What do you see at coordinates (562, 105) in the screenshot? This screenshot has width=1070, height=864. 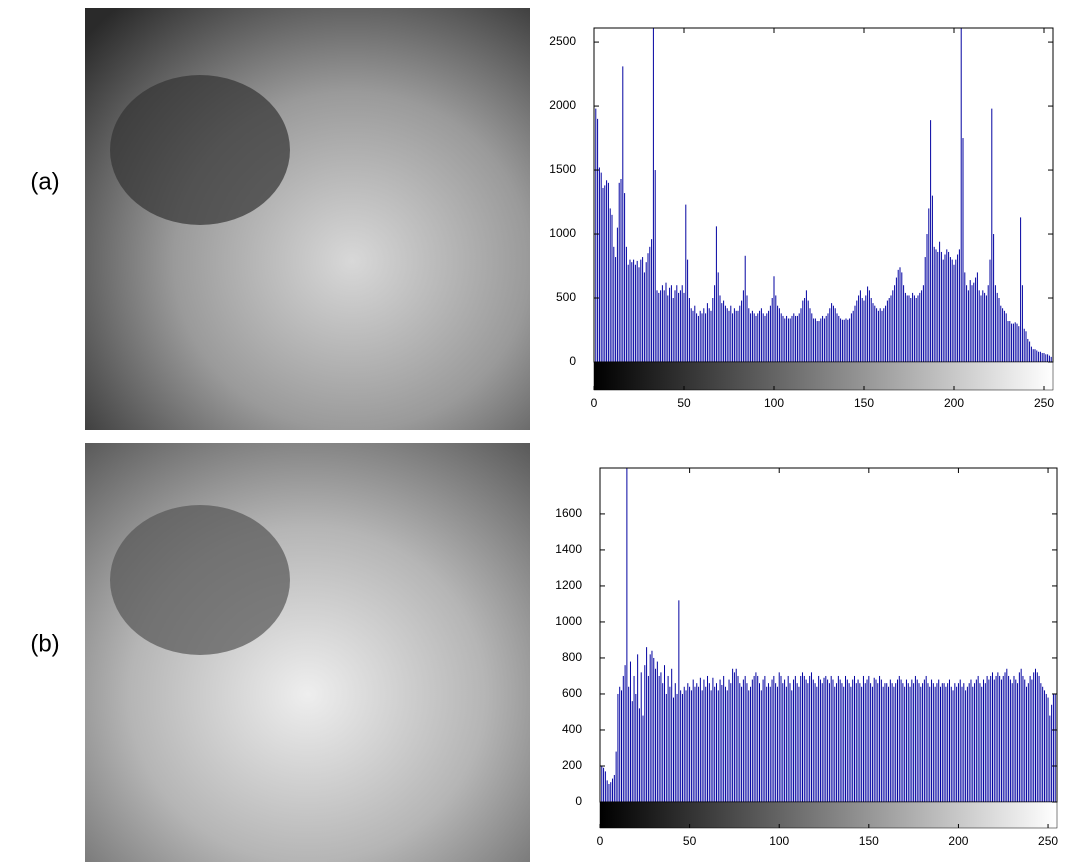 I see `y-tick-label: 2000` at bounding box center [562, 105].